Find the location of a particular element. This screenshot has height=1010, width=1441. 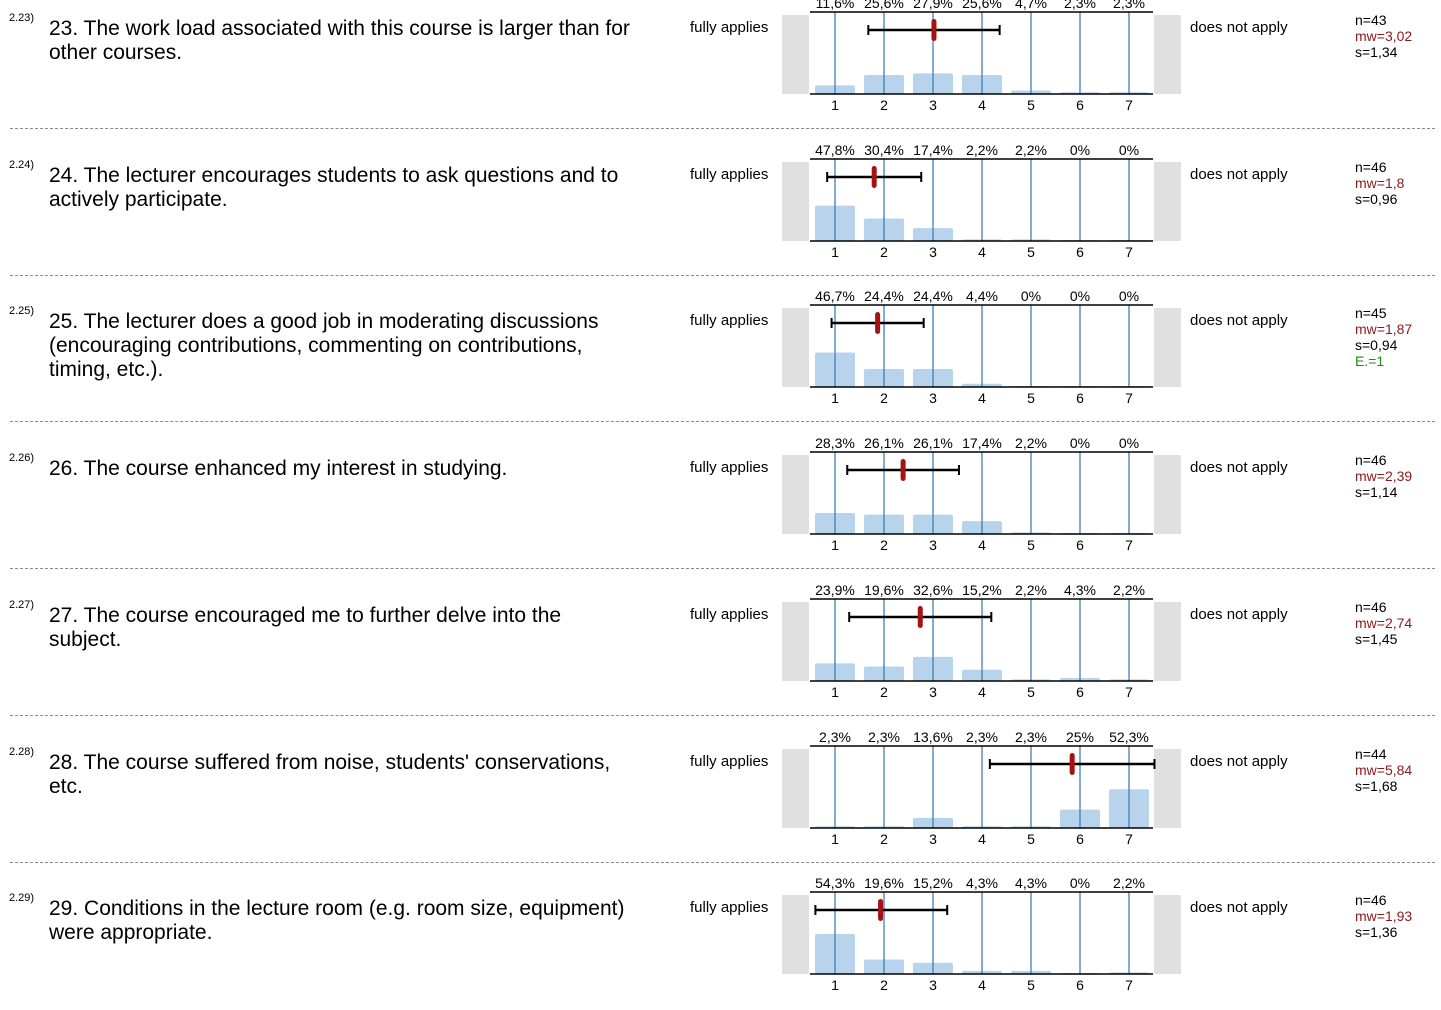

bar-percent-label: 54,3% is located at coordinates (835, 883).